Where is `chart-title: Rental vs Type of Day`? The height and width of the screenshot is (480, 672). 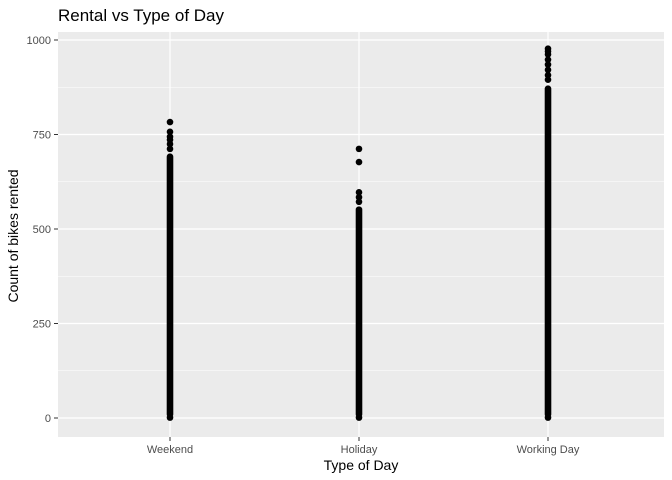 chart-title: Rental vs Type of Day is located at coordinates (141, 15).